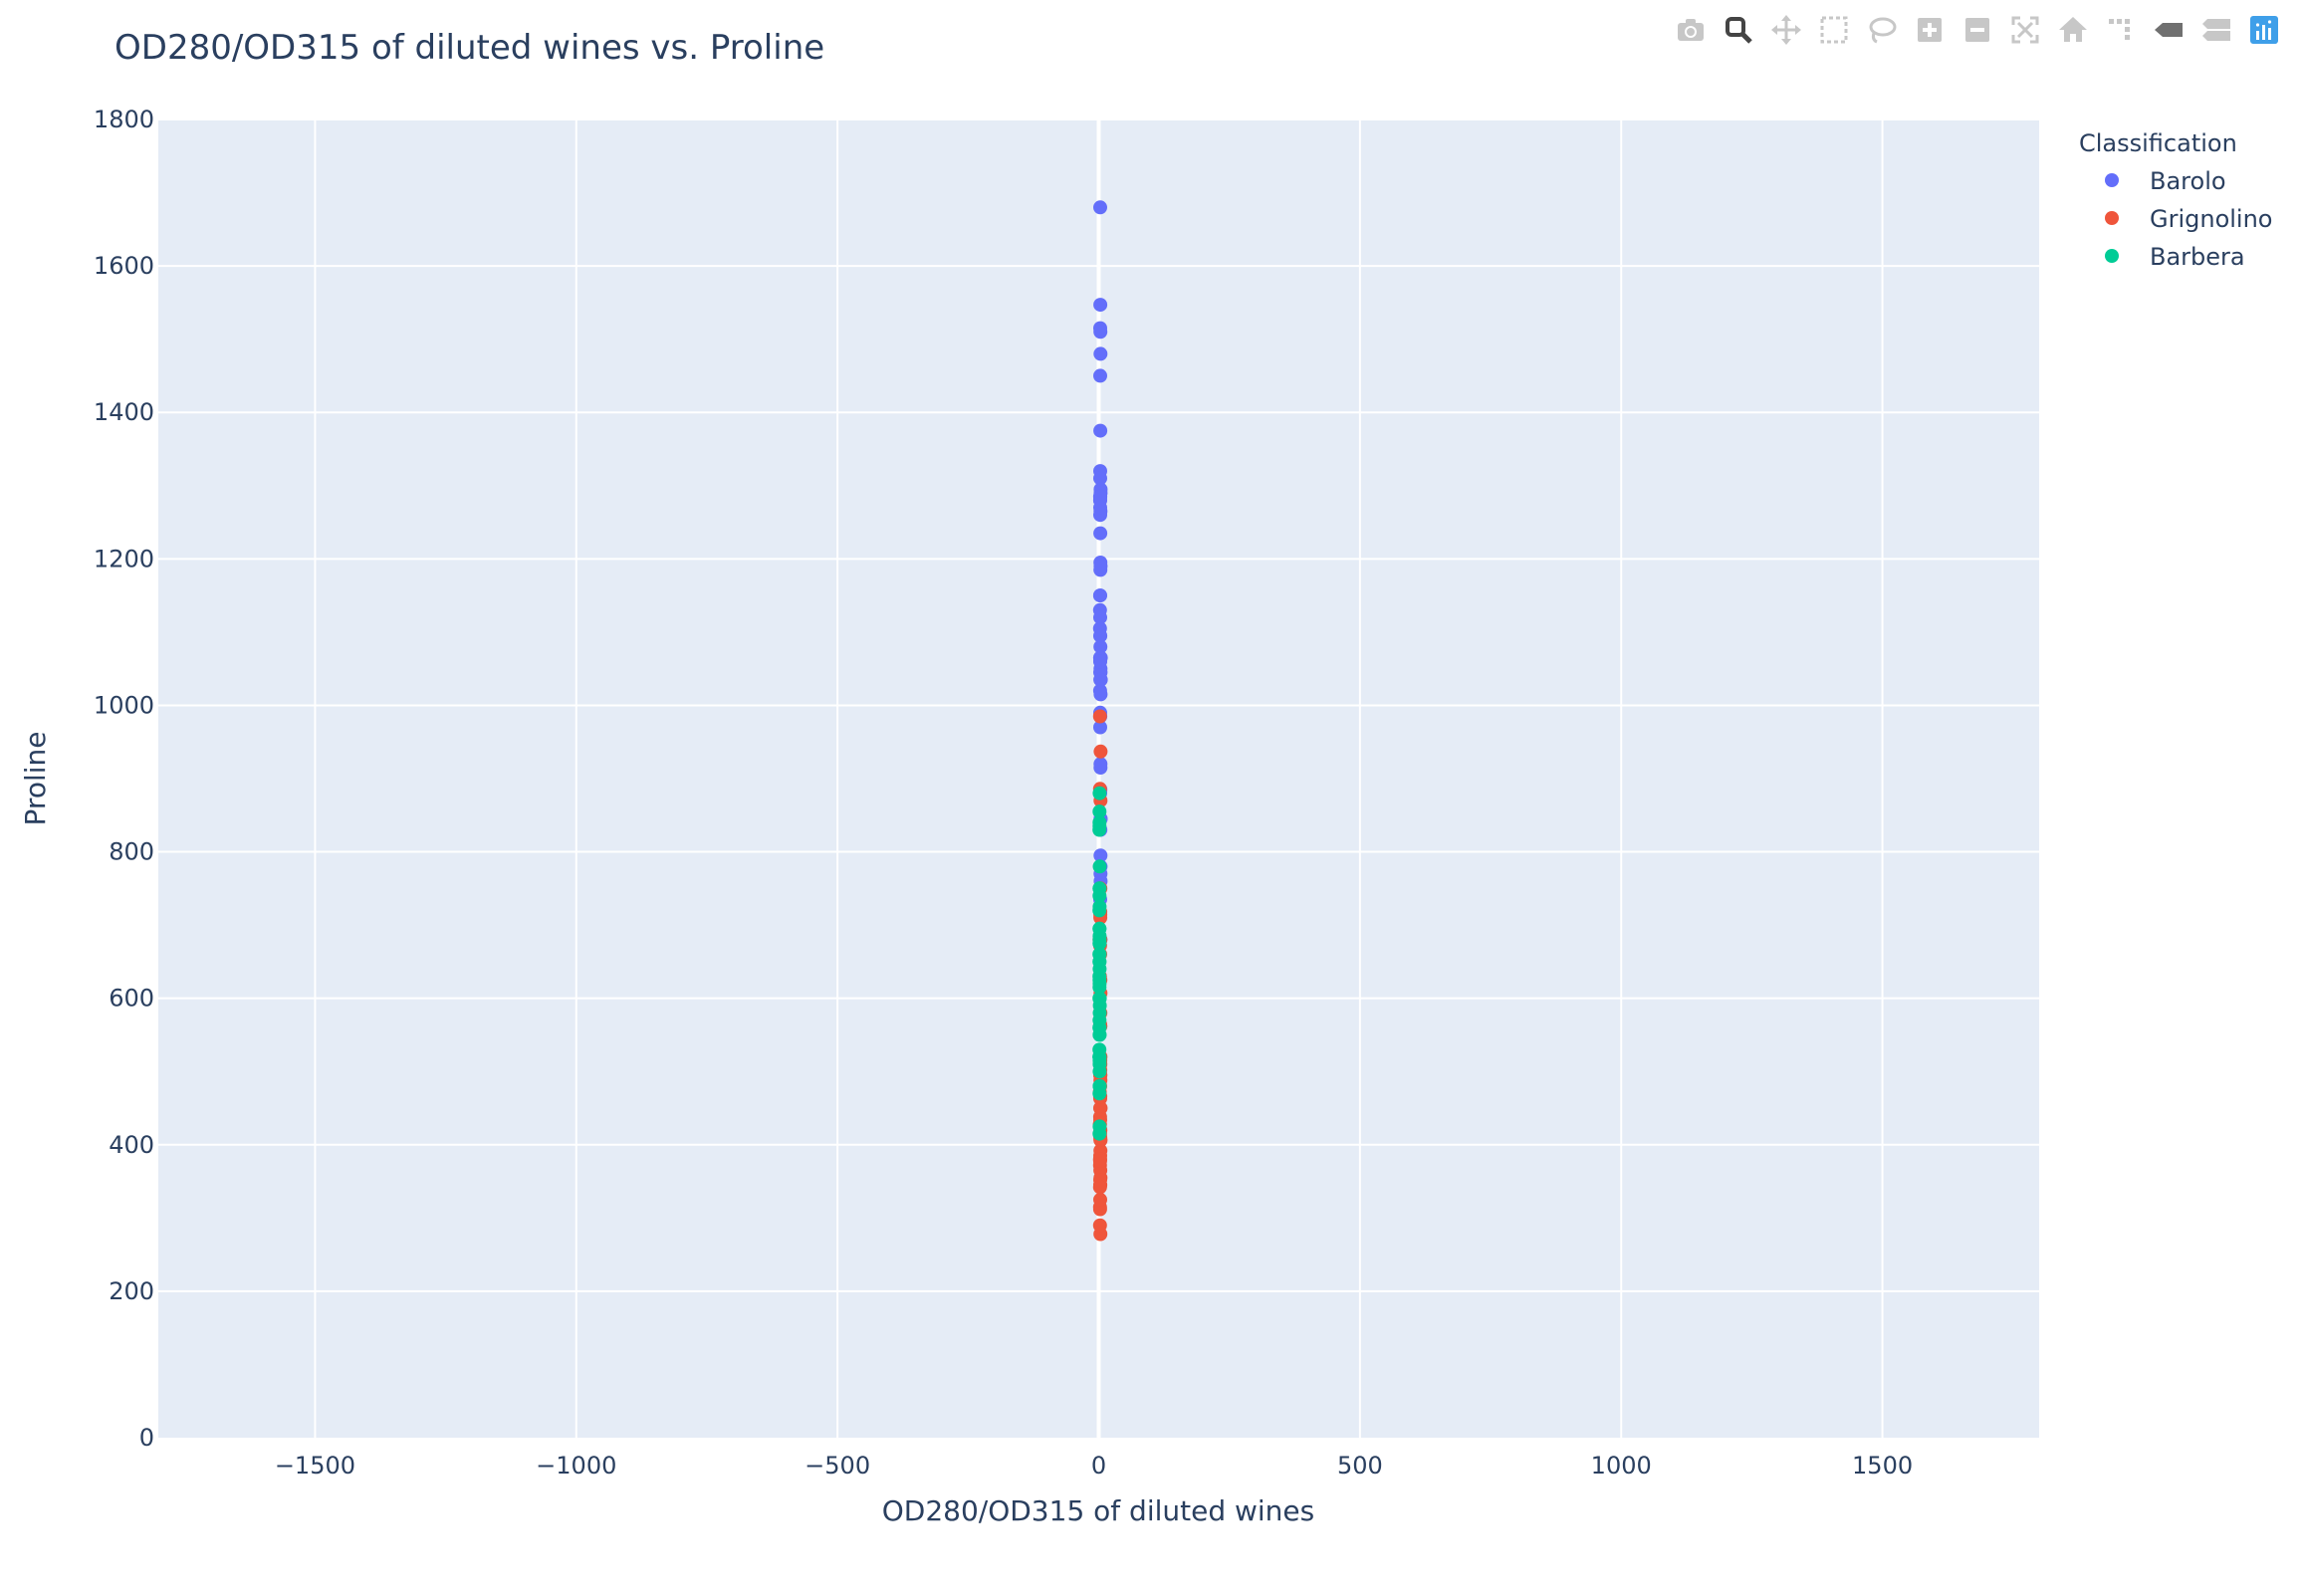 The image size is (2304, 1596). I want to click on x-tick-label: 1500, so click(1882, 1466).